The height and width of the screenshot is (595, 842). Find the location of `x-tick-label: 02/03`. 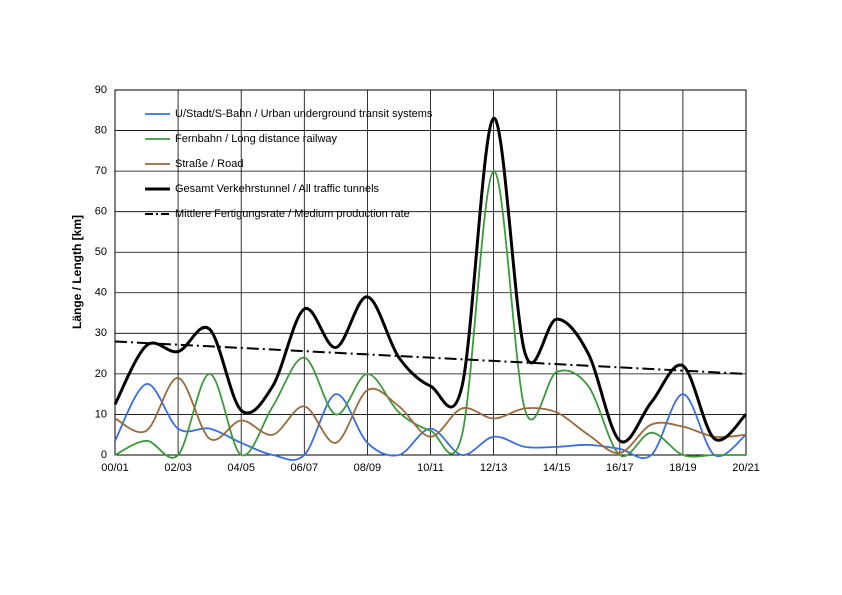

x-tick-label: 02/03 is located at coordinates (178, 468).